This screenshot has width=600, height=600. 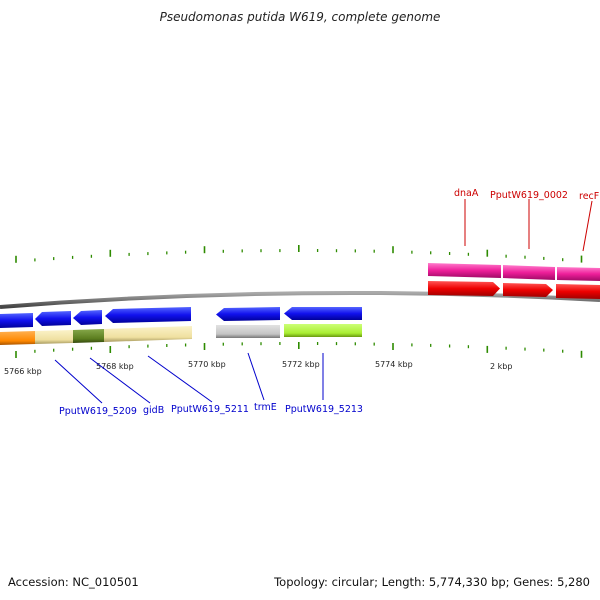 I want to click on map-title: Pseudomonas putida W619, complete genome, so click(x=300, y=17).